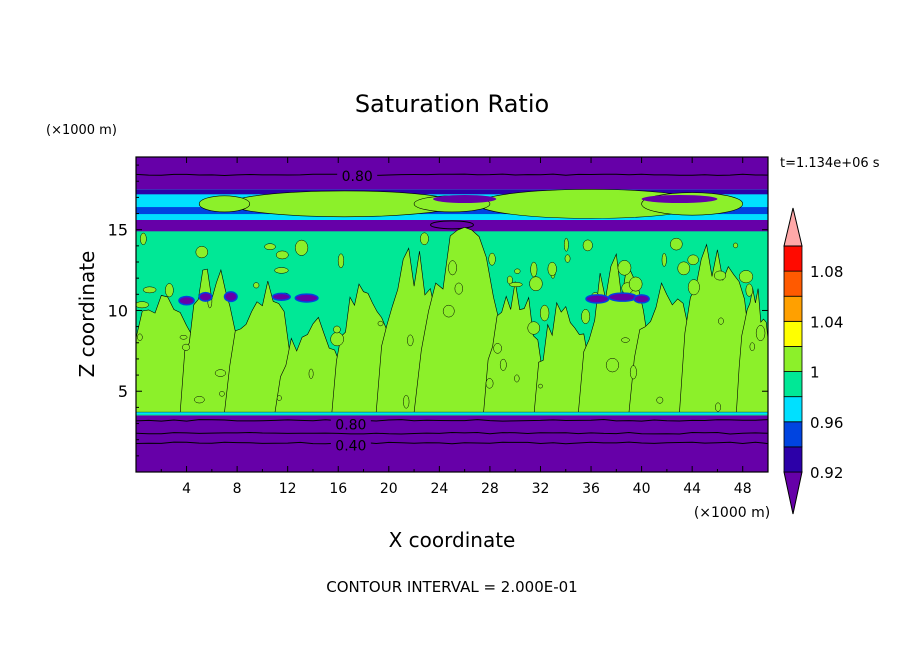 Image resolution: width=904 pixels, height=654 pixels. I want to click on y-tick-label: 10, so click(118, 310).